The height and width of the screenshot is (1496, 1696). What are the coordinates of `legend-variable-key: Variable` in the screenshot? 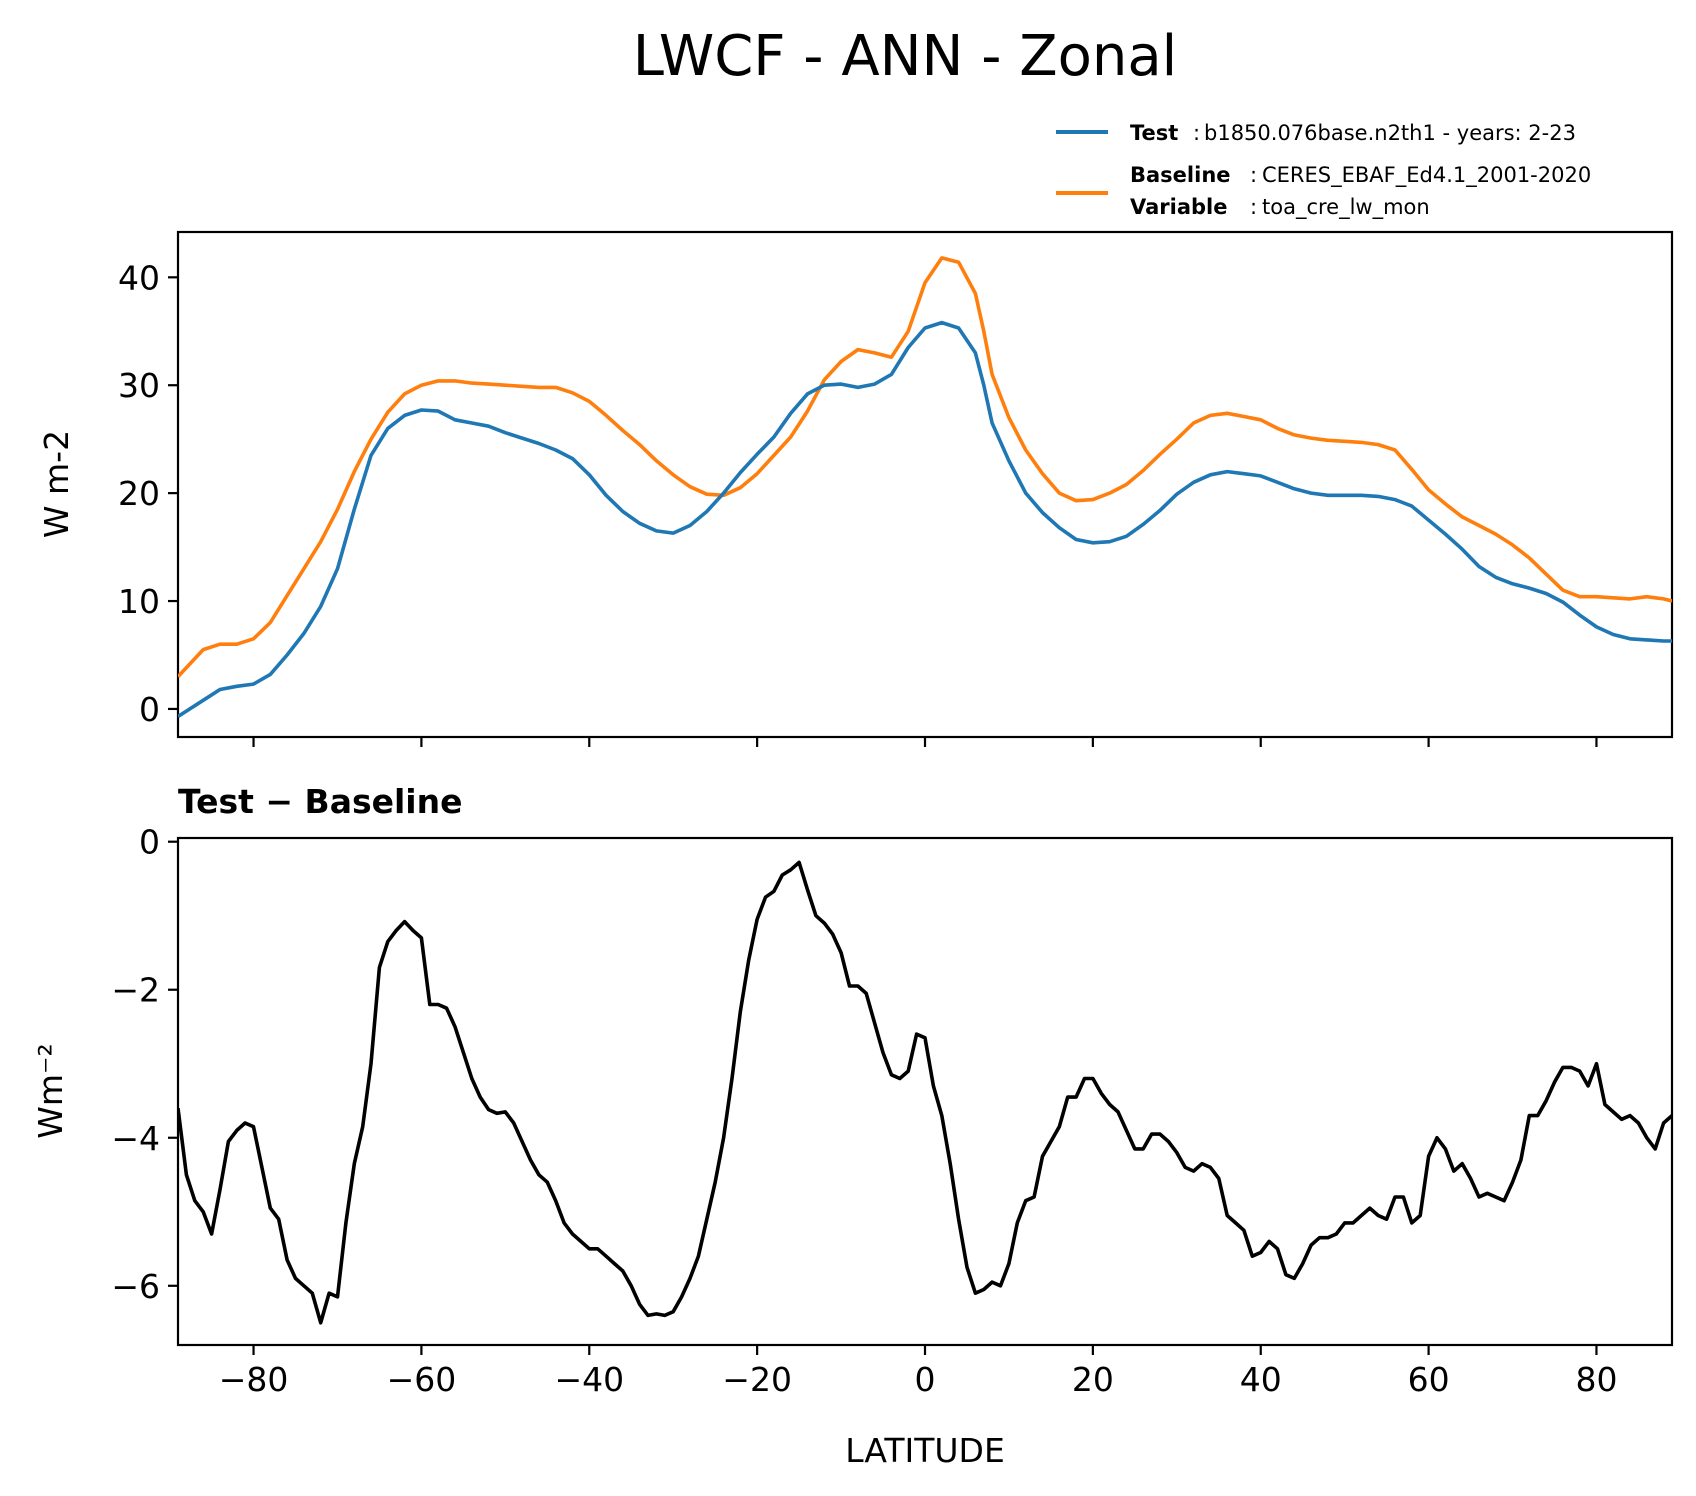 It's located at (1178, 207).